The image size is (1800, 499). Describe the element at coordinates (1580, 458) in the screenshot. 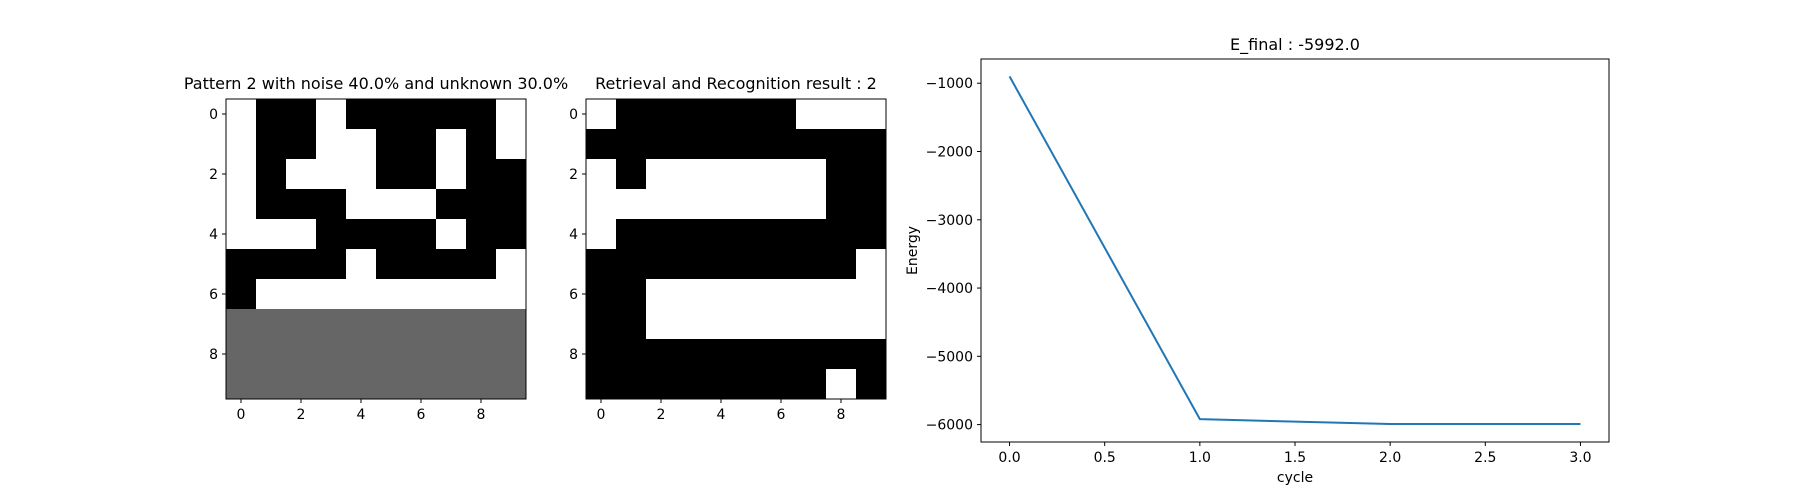

I see `x-tick-label: 3.0` at that location.